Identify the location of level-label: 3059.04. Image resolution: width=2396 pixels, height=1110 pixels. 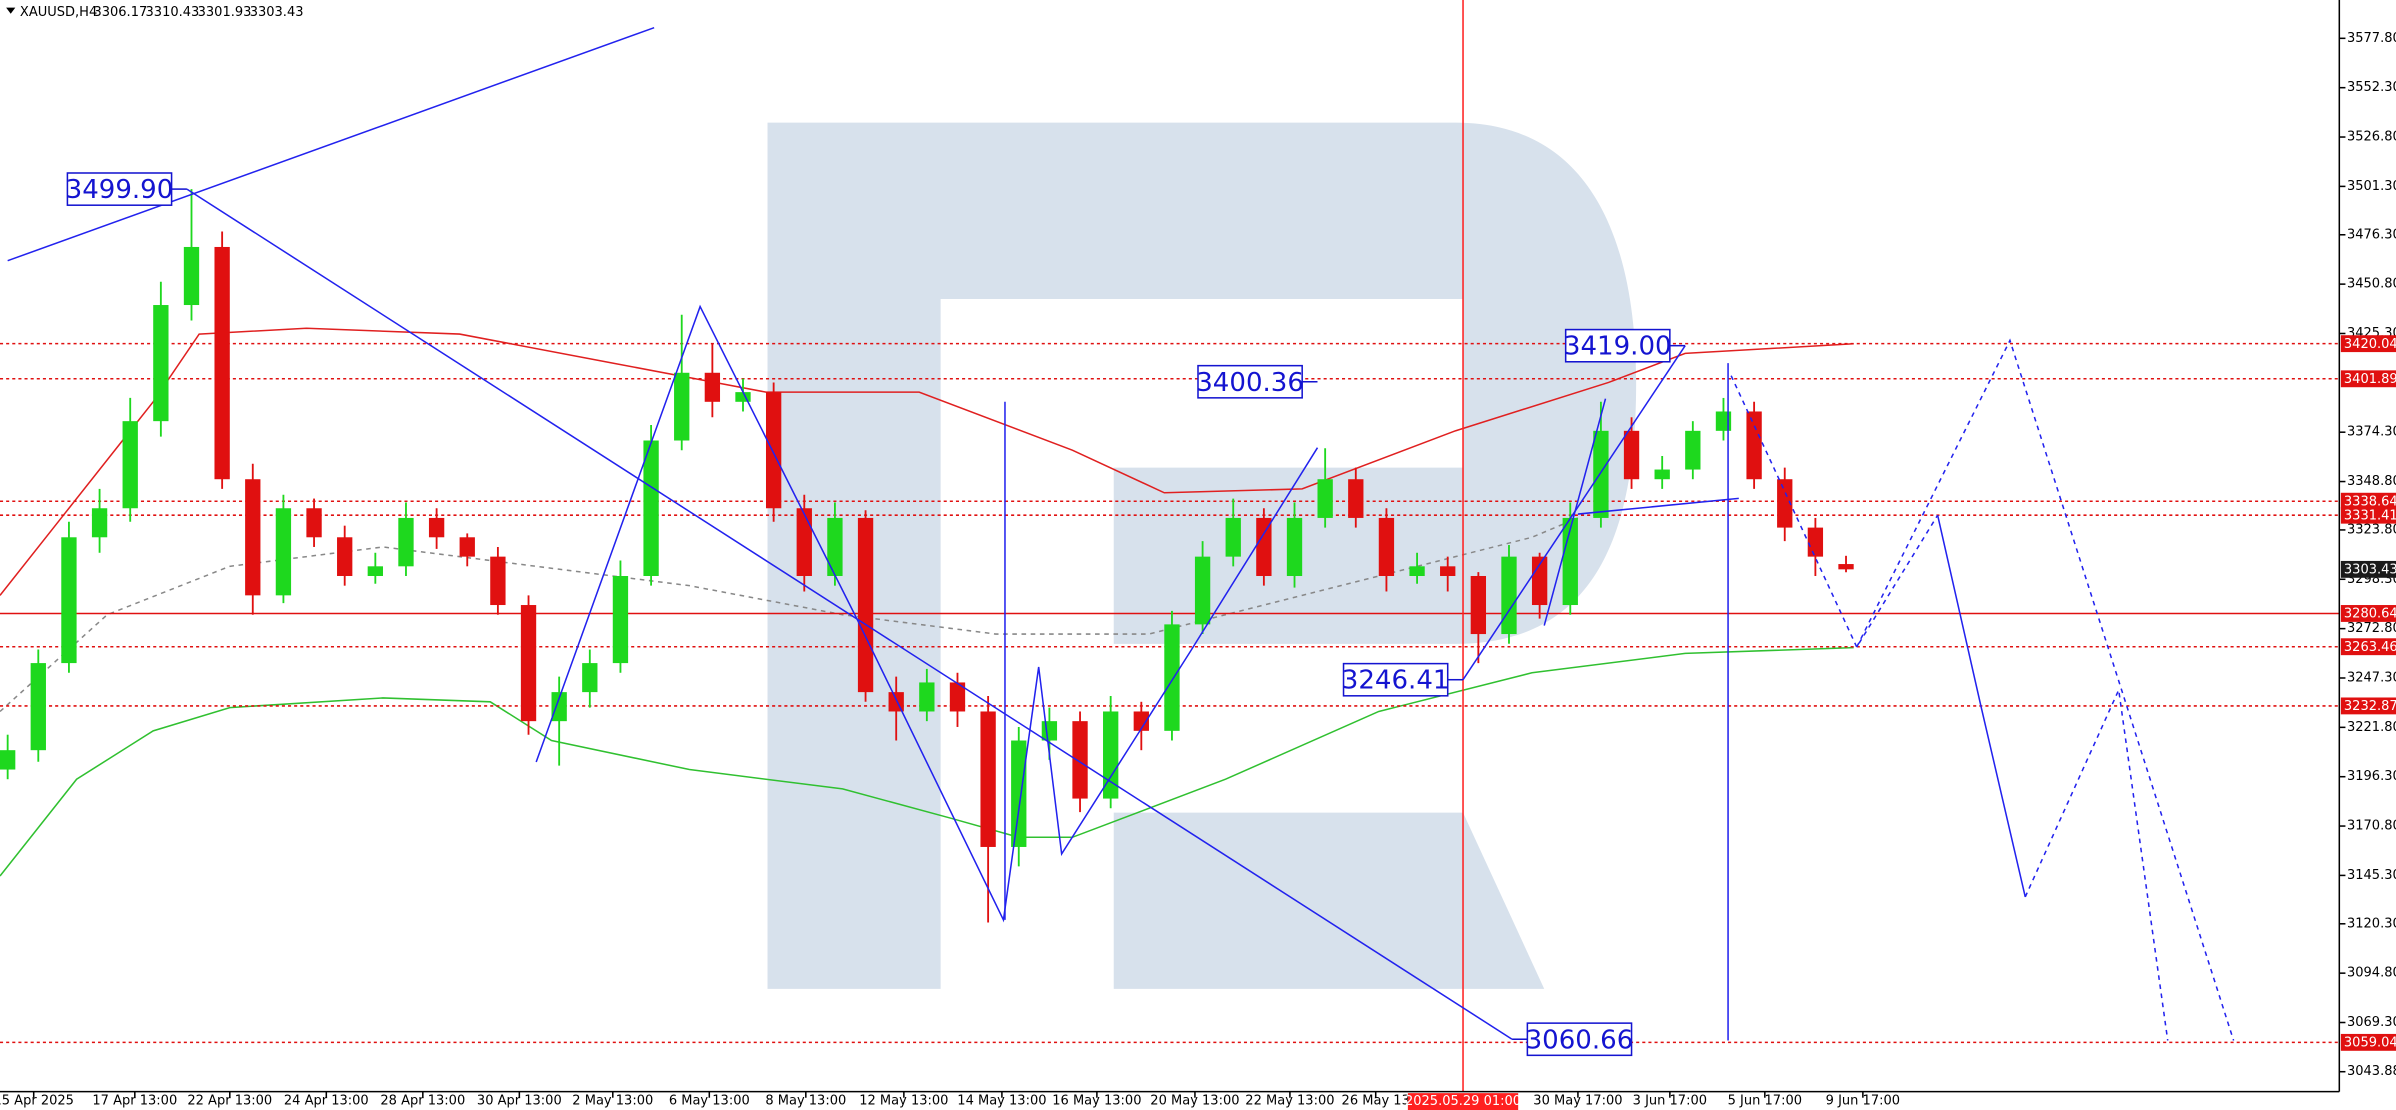
(2370, 1043).